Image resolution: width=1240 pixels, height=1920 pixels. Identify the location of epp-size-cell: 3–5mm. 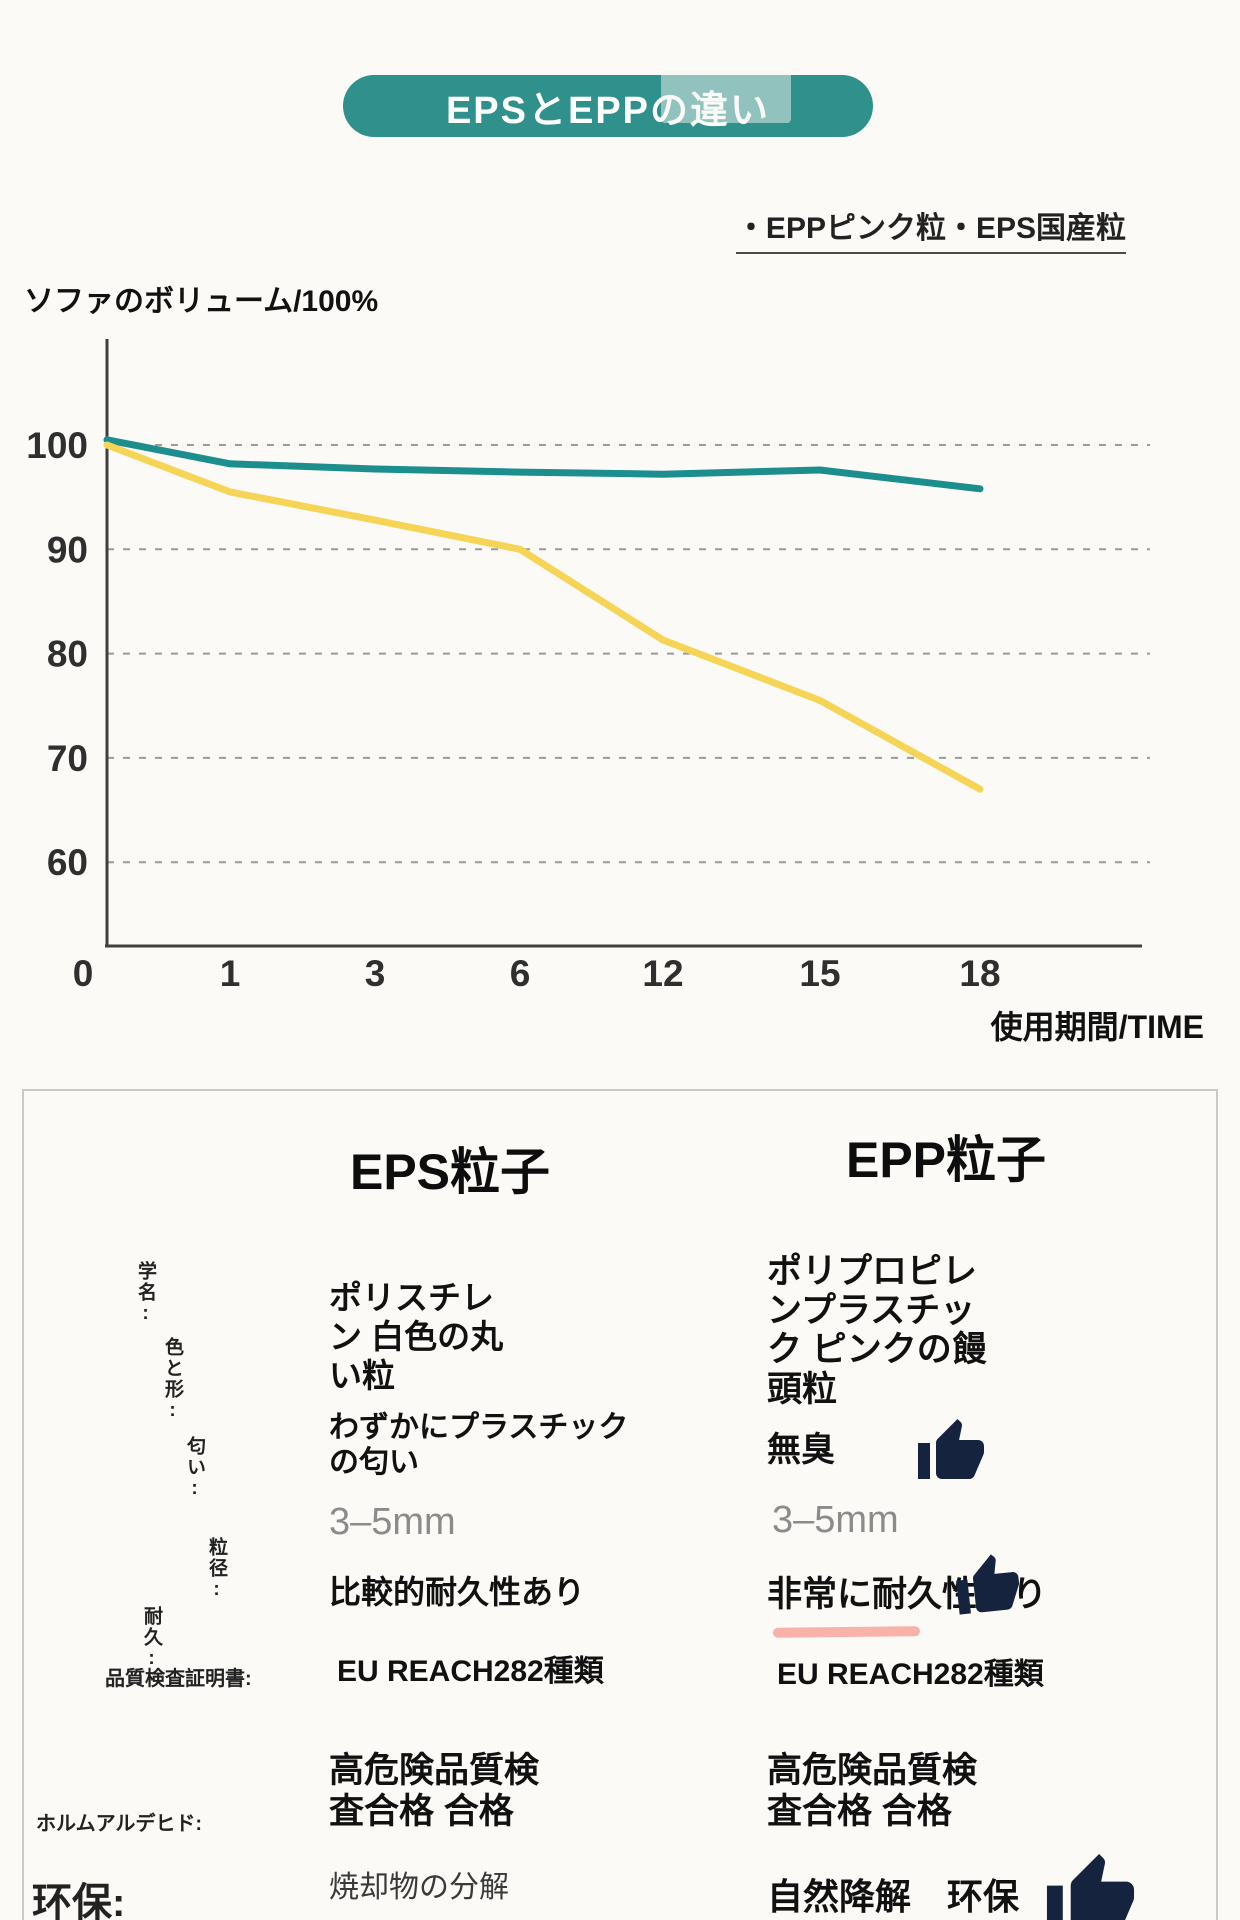
(835, 1520).